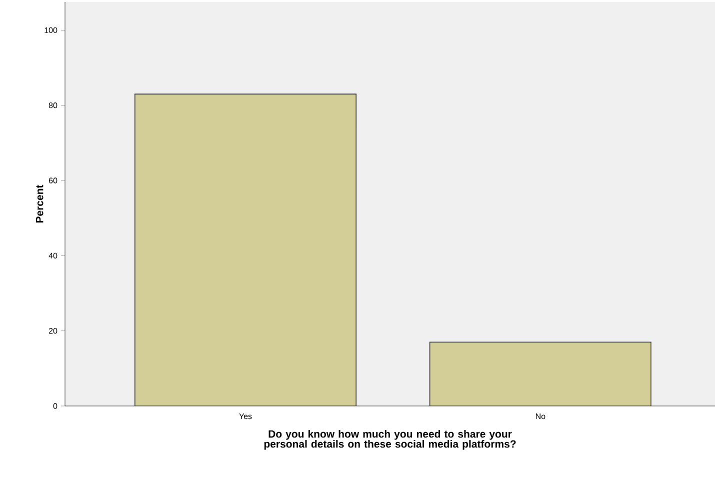  I want to click on y-axis-title: Percent, so click(40, 203).